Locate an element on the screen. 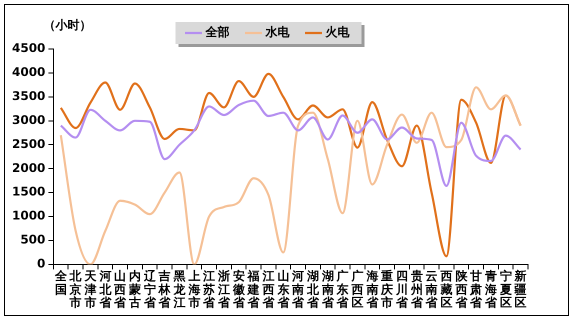 The height and width of the screenshot is (322, 575). x-tick-label: 内蒙古 is located at coordinates (134, 289).